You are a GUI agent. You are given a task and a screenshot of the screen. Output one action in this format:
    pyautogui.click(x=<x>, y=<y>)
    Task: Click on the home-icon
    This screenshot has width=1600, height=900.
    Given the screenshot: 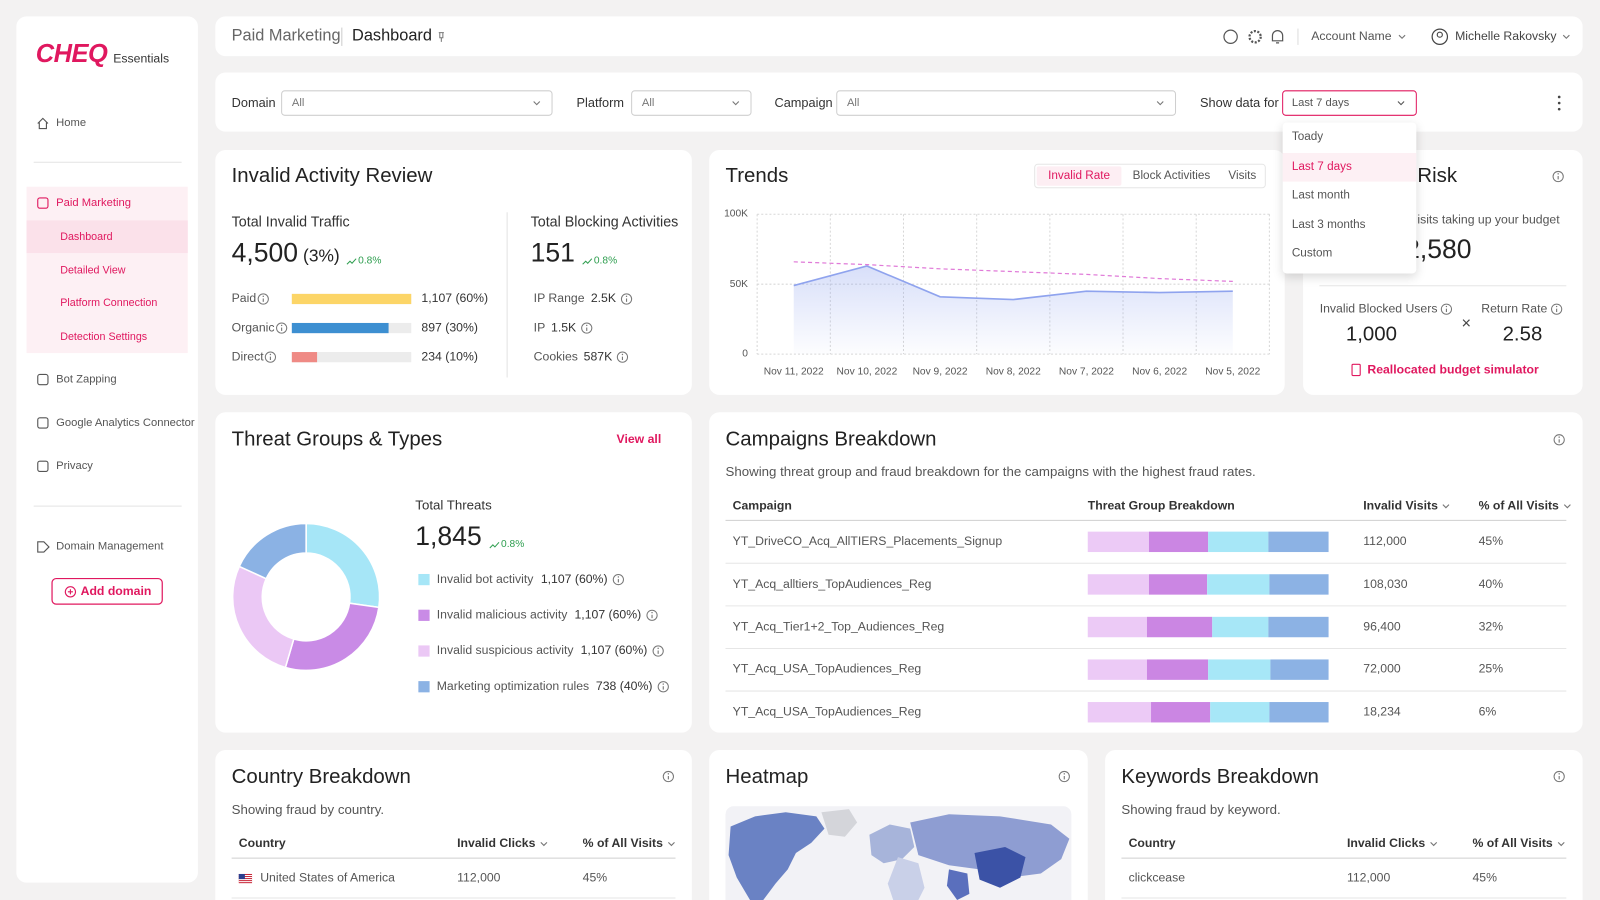 What is the action you would take?
    pyautogui.click(x=43, y=123)
    